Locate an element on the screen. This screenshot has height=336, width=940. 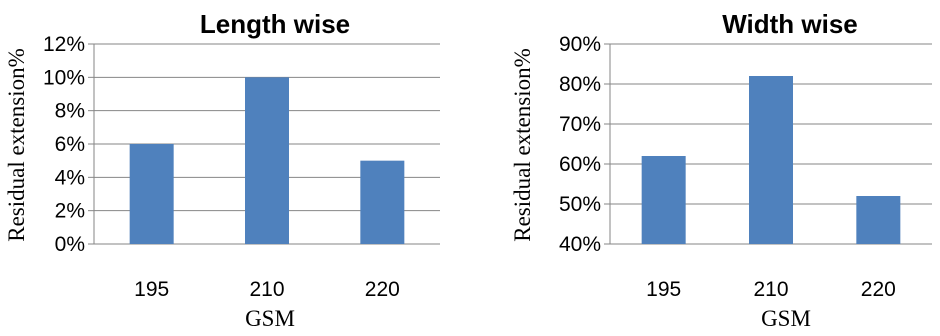
y-tick-label: 40% is located at coordinates (580, 244).